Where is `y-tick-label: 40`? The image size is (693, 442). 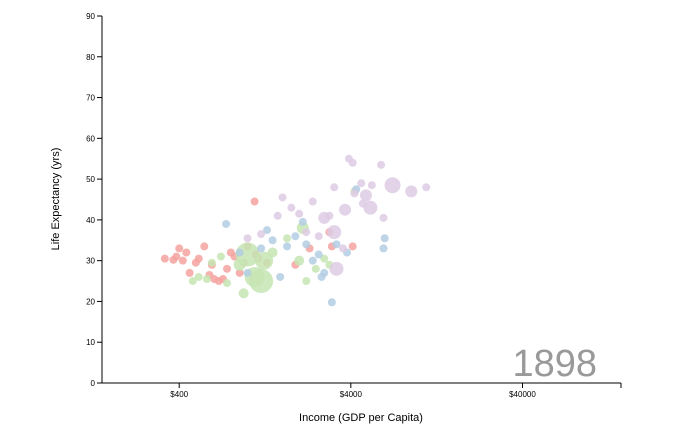
y-tick-label: 40 is located at coordinates (90, 220).